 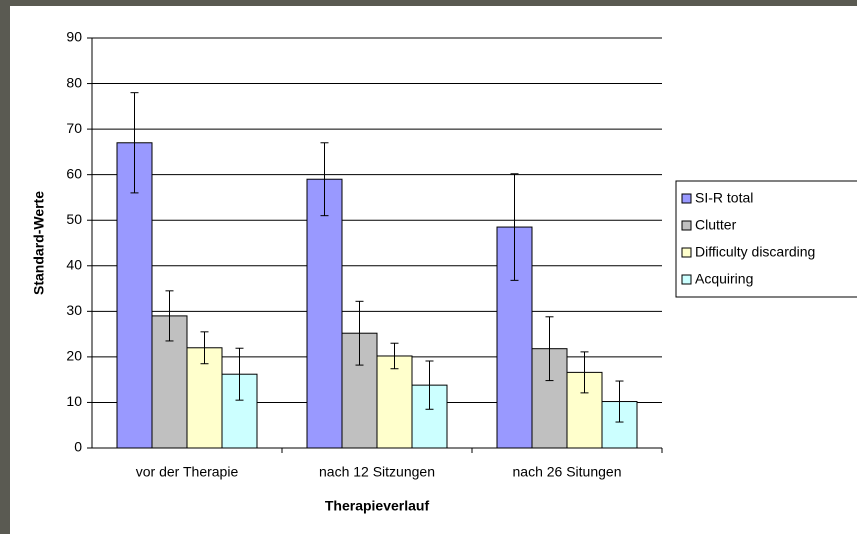 I want to click on x-tick-label: nach 26 Situngen, so click(x=567, y=472).